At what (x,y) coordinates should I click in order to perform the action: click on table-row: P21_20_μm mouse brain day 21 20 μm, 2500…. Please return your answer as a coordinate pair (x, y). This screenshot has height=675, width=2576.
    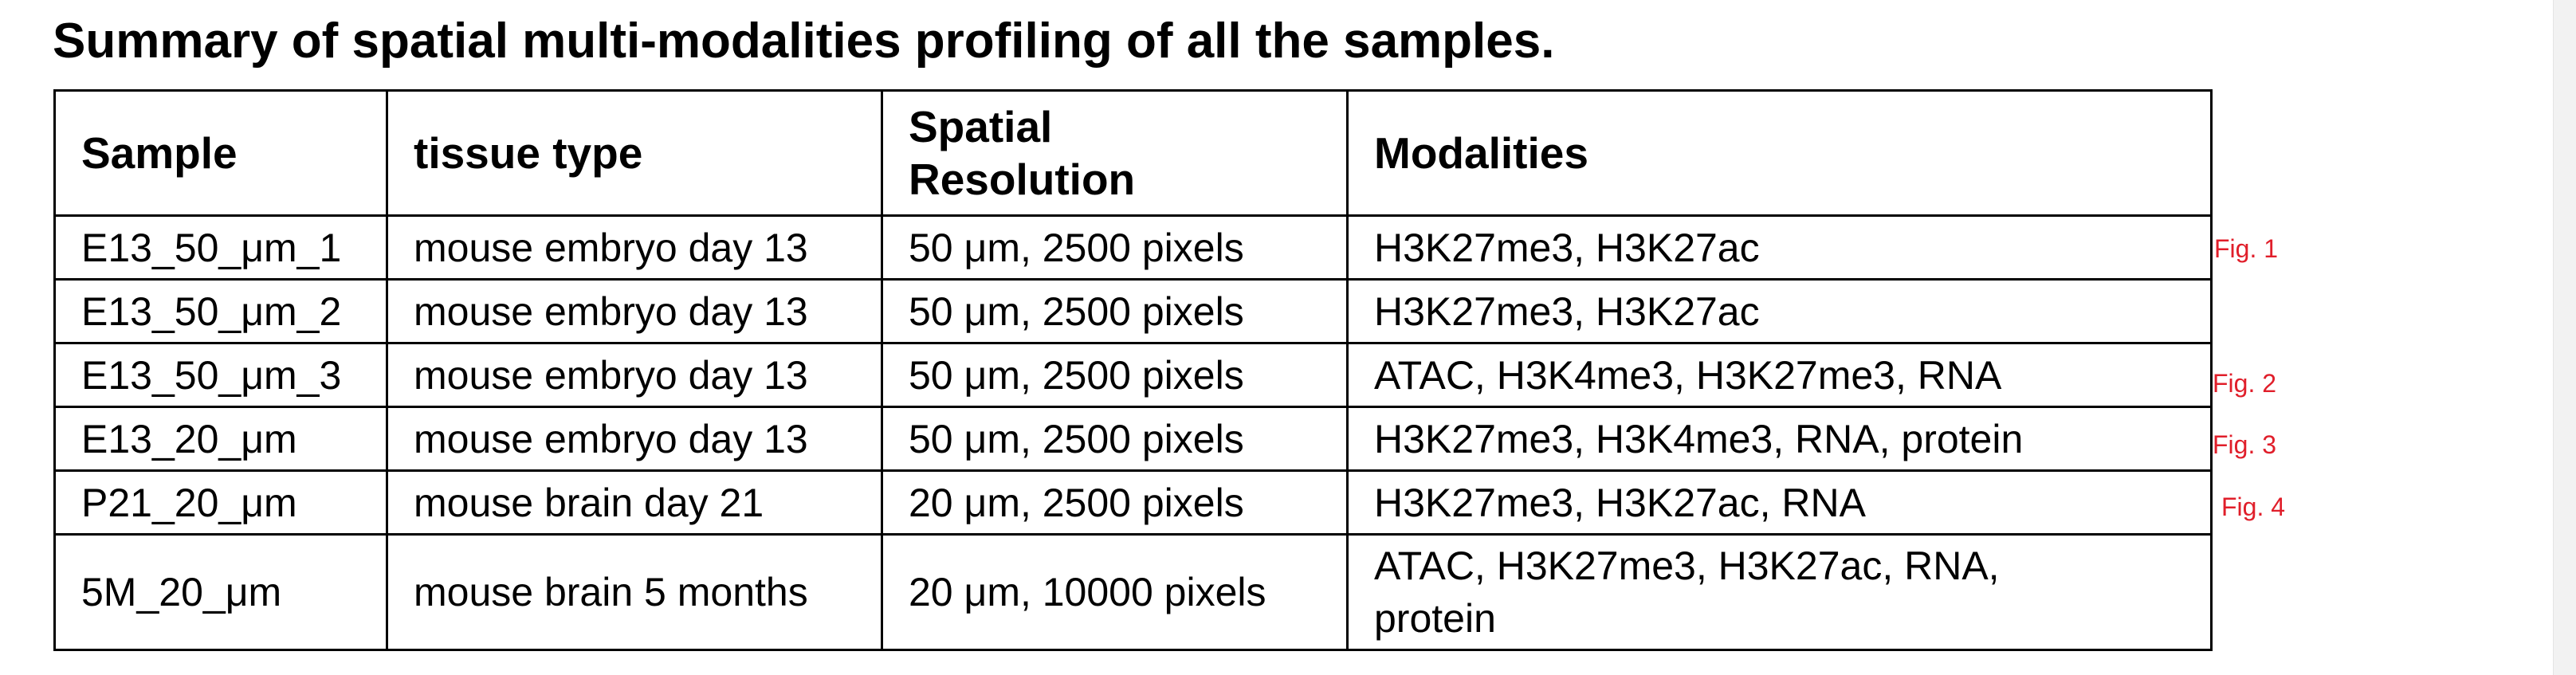
    Looking at the image, I should click on (1133, 502).